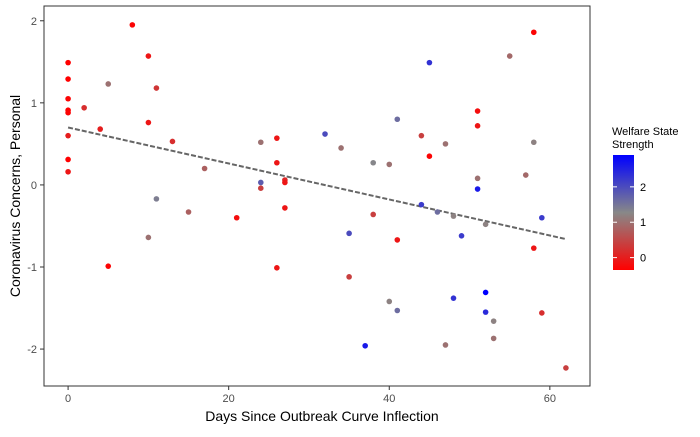  I want to click on x-tick-label: 0, so click(68, 399).